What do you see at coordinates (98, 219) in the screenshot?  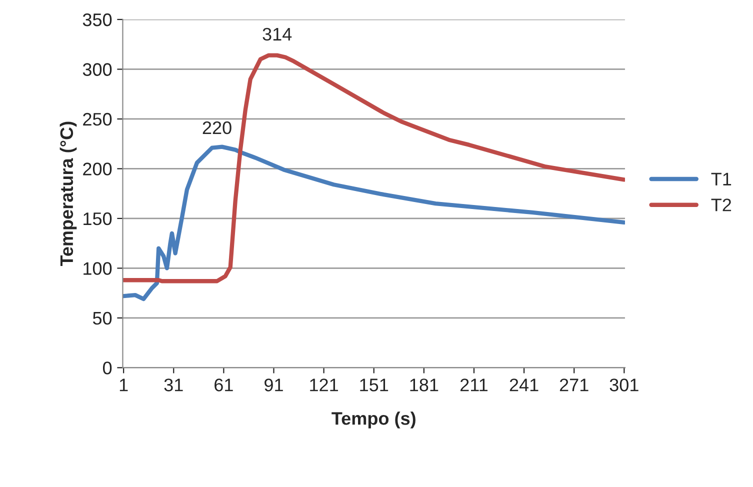 I see `y-tick-label: 150` at bounding box center [98, 219].